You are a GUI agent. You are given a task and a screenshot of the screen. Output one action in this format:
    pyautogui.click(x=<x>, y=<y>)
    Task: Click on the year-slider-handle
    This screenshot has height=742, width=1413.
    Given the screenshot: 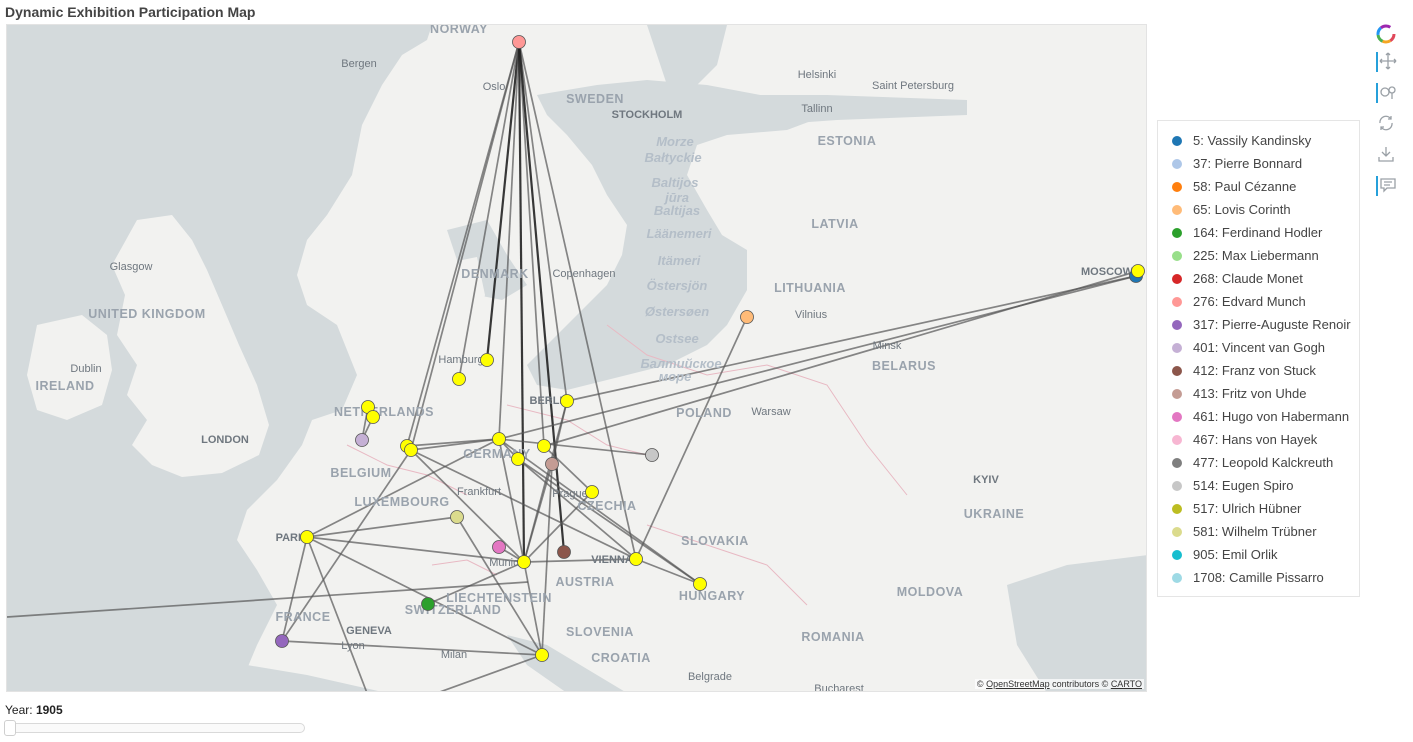 What is the action you would take?
    pyautogui.click(x=10, y=728)
    